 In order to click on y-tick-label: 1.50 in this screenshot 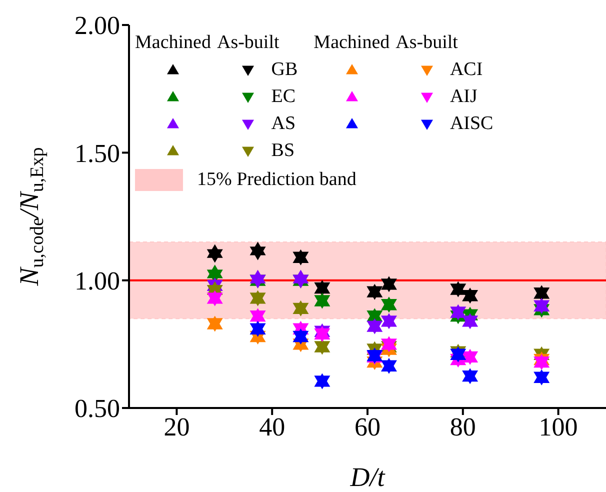, I will do `click(97, 153)`.